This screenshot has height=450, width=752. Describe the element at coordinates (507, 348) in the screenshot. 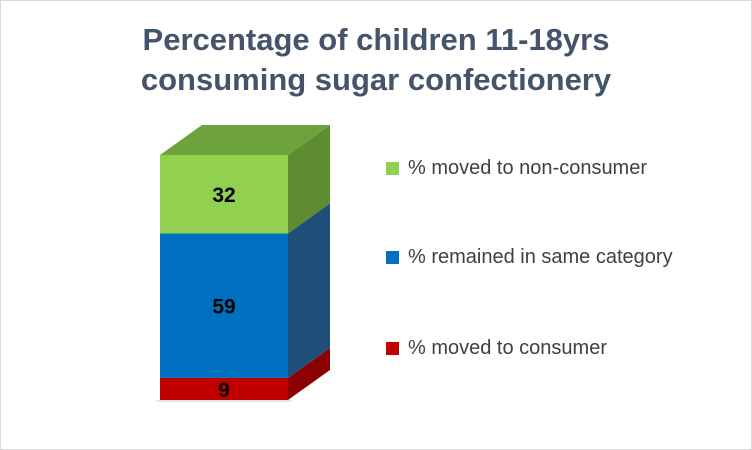

I see `legend-label-consumer: % moved to consumer` at that location.